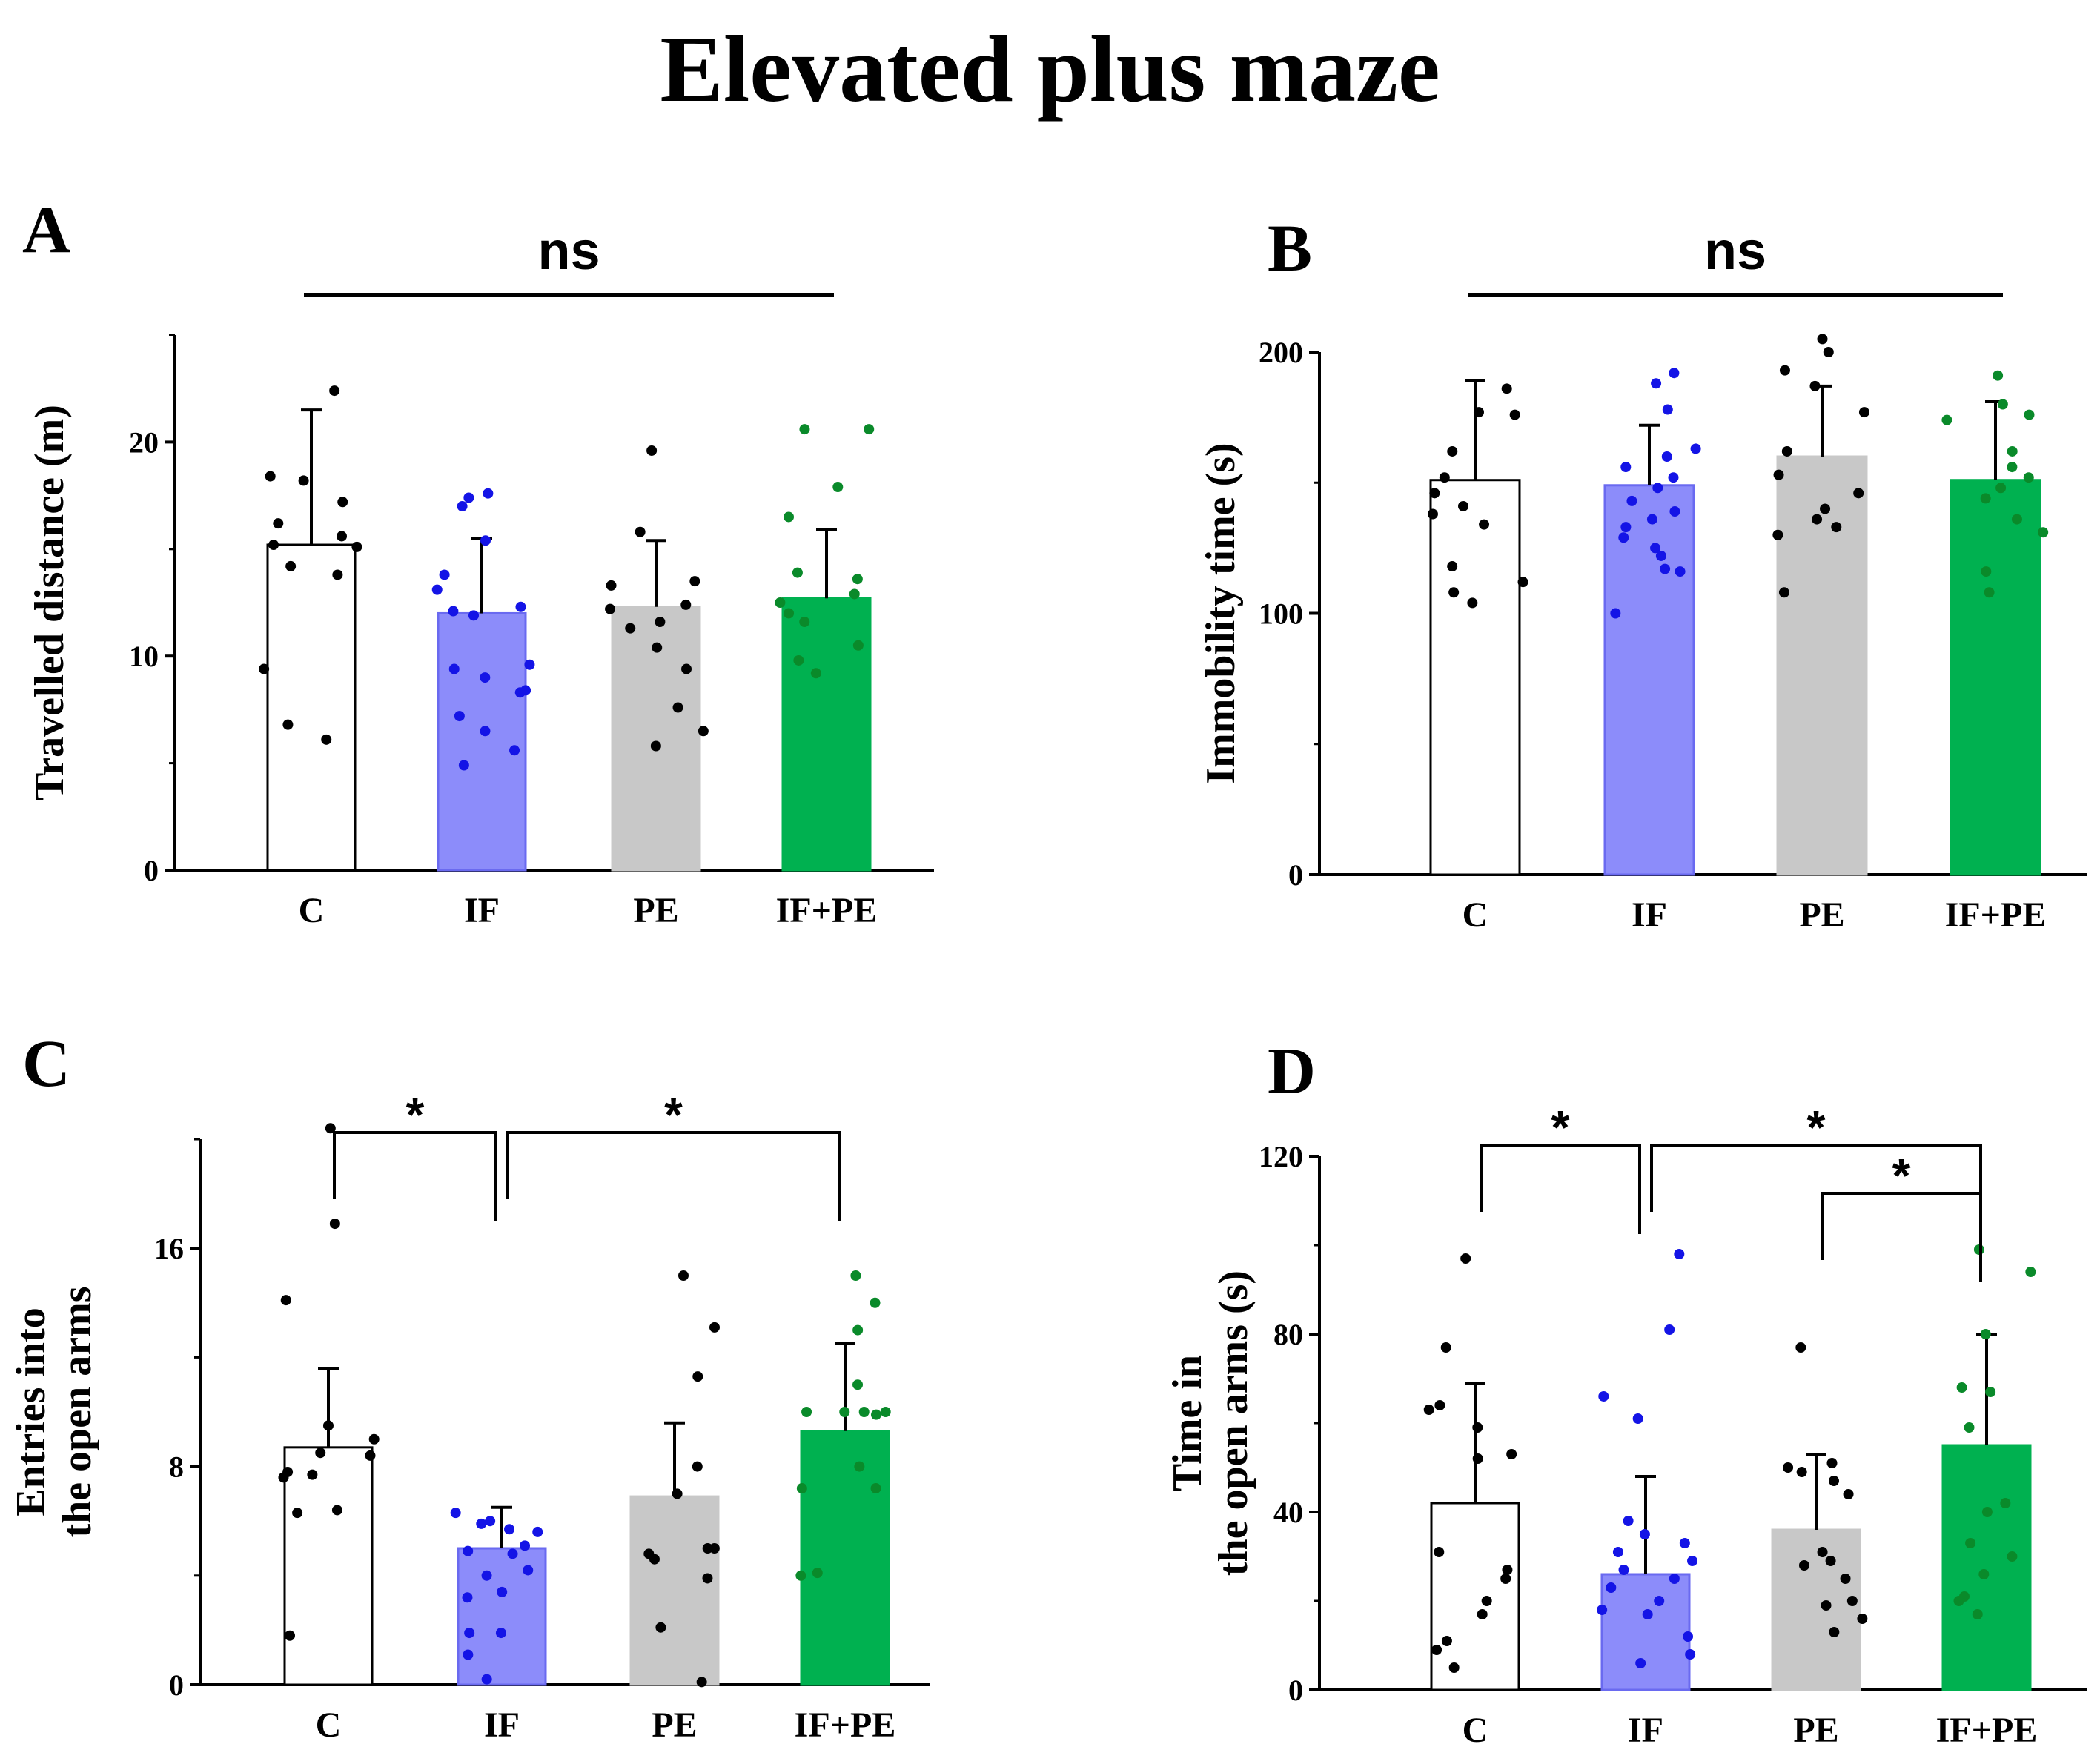 The image size is (2100, 1744). What do you see at coordinates (1475, 677) in the screenshot?
I see `bar-b-C` at bounding box center [1475, 677].